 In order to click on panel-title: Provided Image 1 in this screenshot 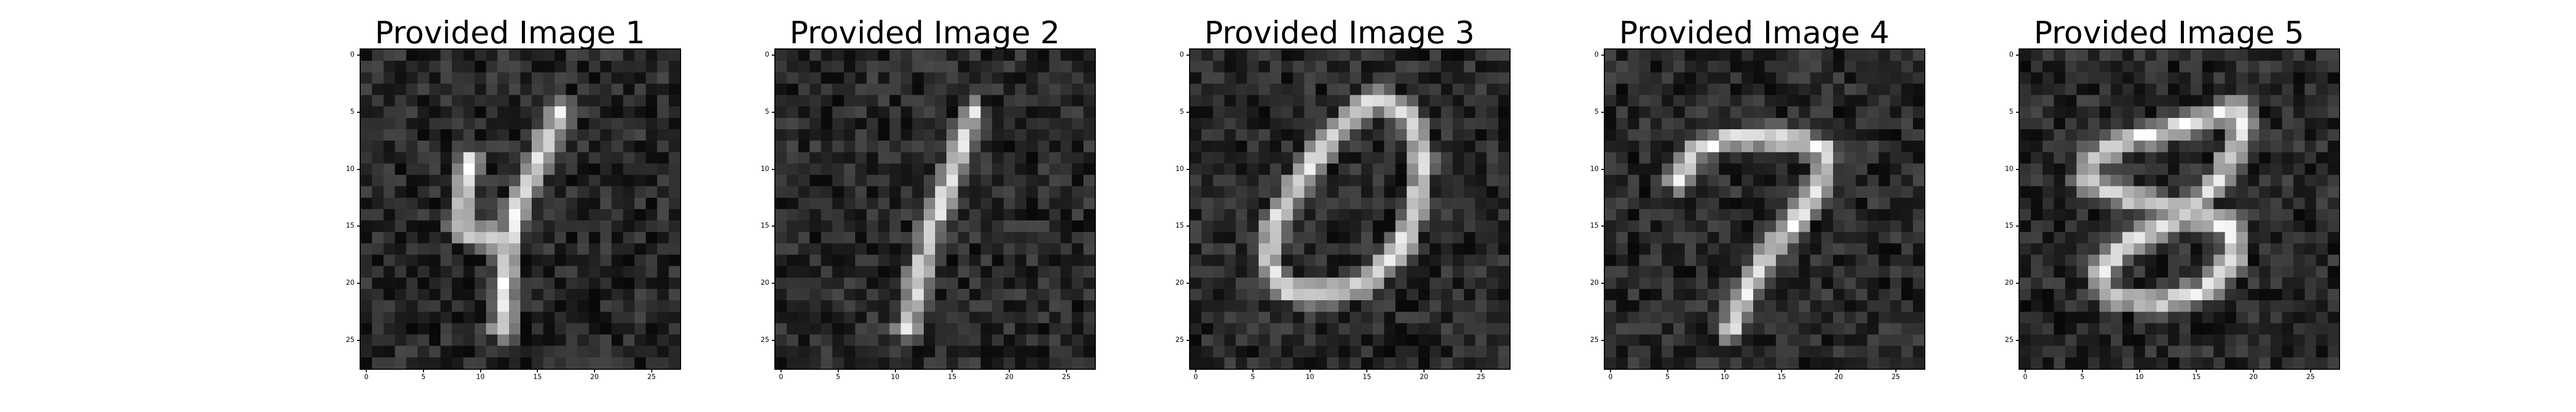, I will do `click(510, 33)`.